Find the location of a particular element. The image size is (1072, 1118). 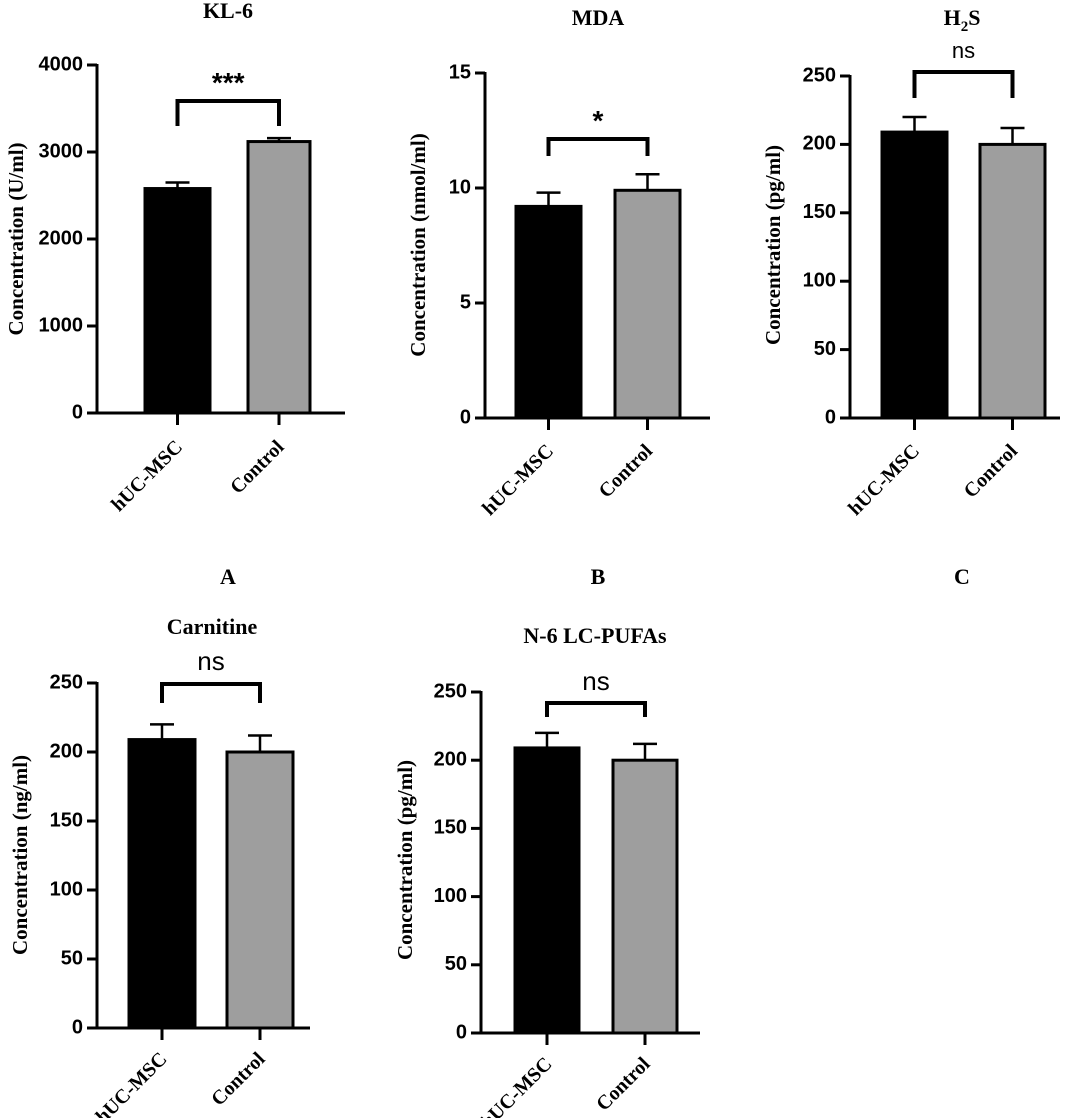

y-tick-label: 1000 is located at coordinates (61, 325).